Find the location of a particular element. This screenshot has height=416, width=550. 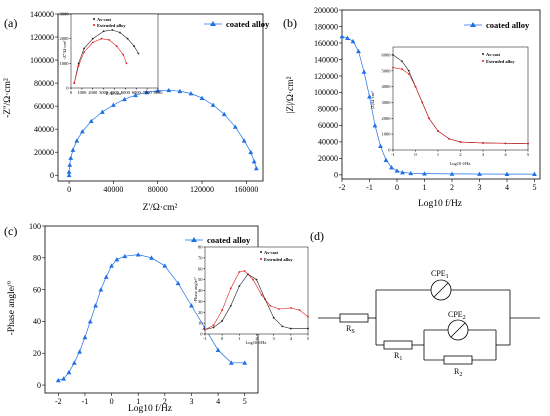

y-tick-label: 40000 is located at coordinates (44, 129).